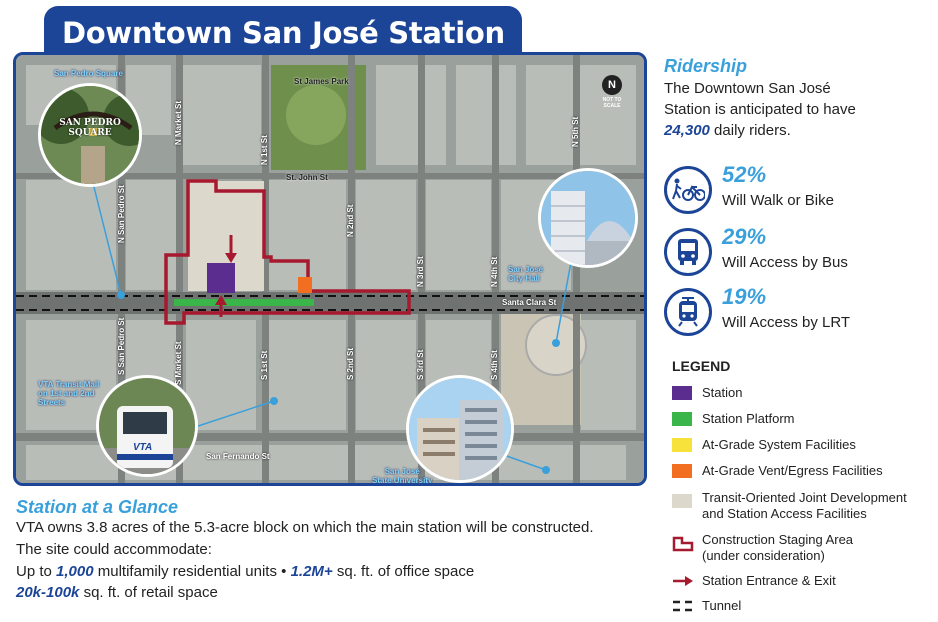 This screenshot has height=622, width=938. Describe the element at coordinates (420, 364) in the screenshot. I see `street-label: S 3rd St` at that location.